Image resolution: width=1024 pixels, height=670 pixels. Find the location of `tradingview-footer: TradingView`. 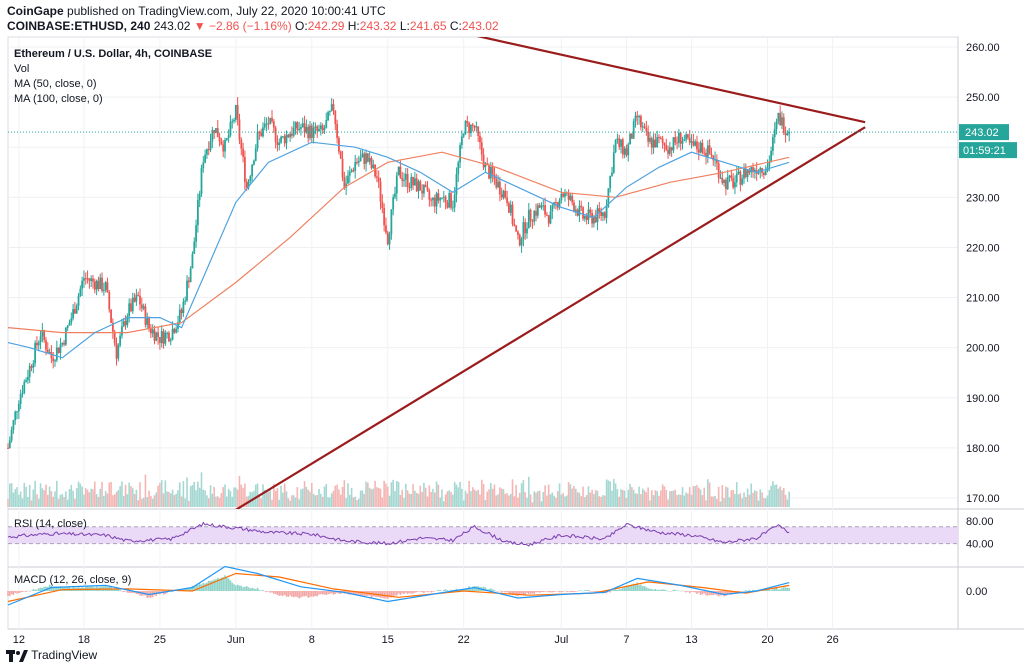

tradingview-footer: TradingView is located at coordinates (51, 655).